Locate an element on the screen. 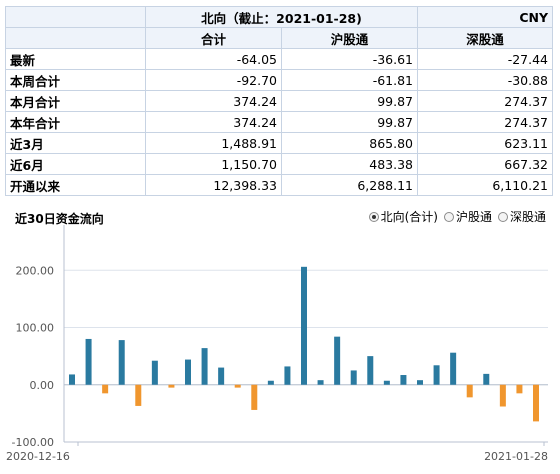 The height and width of the screenshot is (474, 560). cell-total: 12,398.33 is located at coordinates (213, 185).